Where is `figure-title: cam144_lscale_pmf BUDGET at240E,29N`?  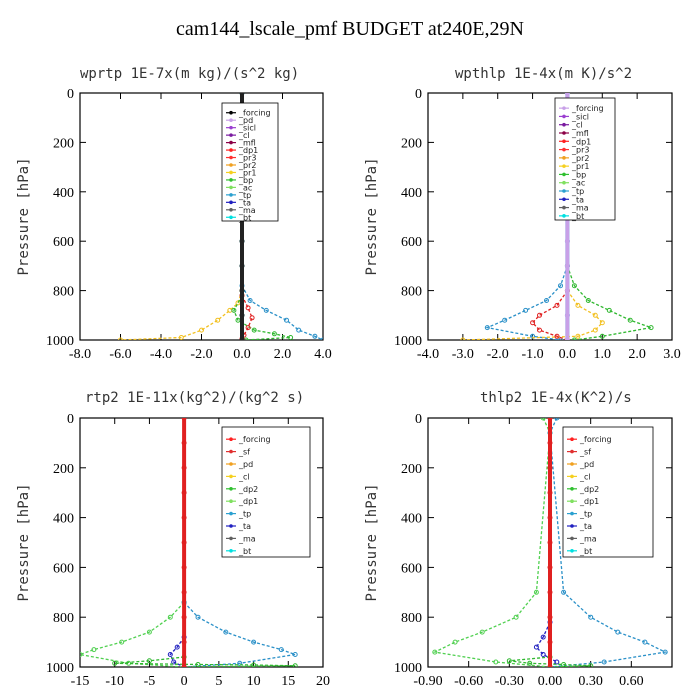
figure-title: cam144_lscale_pmf BUDGET at240E,29N is located at coordinates (350, 29).